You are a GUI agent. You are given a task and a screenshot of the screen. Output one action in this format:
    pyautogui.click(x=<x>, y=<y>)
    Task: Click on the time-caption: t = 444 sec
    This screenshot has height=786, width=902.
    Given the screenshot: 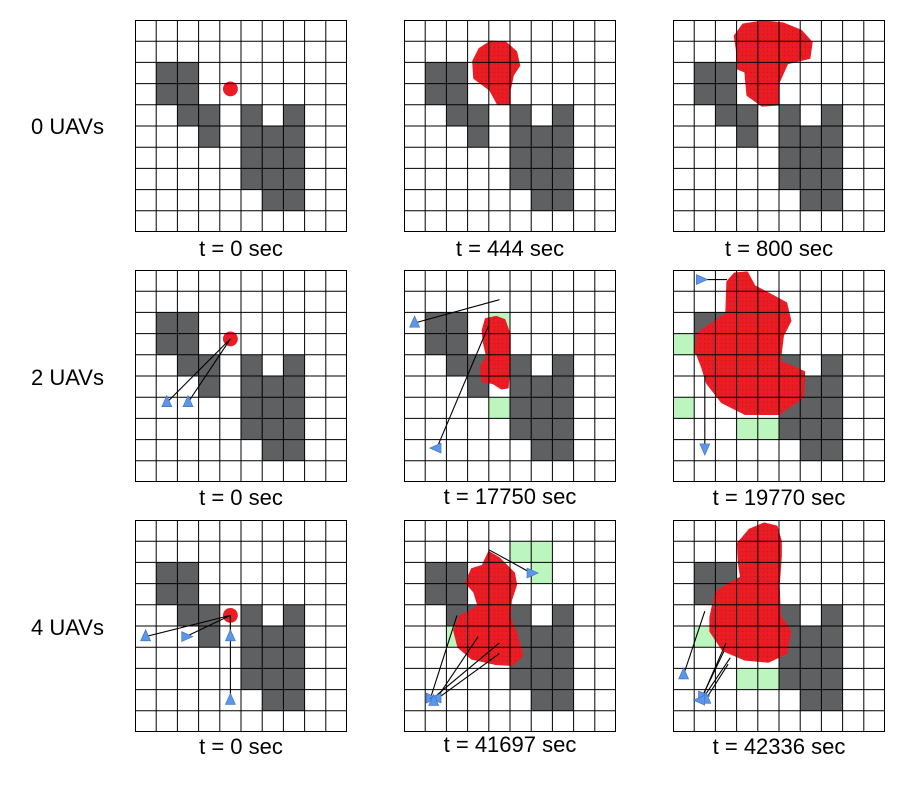 What is the action you would take?
    pyautogui.click(x=510, y=248)
    